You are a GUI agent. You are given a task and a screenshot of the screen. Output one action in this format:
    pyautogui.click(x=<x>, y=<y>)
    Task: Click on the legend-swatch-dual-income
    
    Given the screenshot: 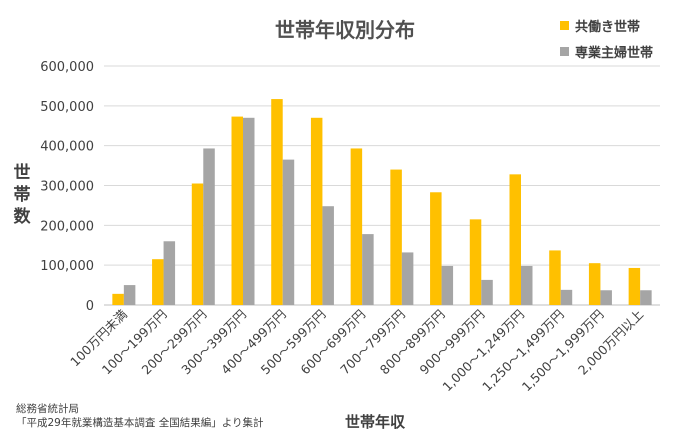 What is the action you would take?
    pyautogui.click(x=564, y=25)
    